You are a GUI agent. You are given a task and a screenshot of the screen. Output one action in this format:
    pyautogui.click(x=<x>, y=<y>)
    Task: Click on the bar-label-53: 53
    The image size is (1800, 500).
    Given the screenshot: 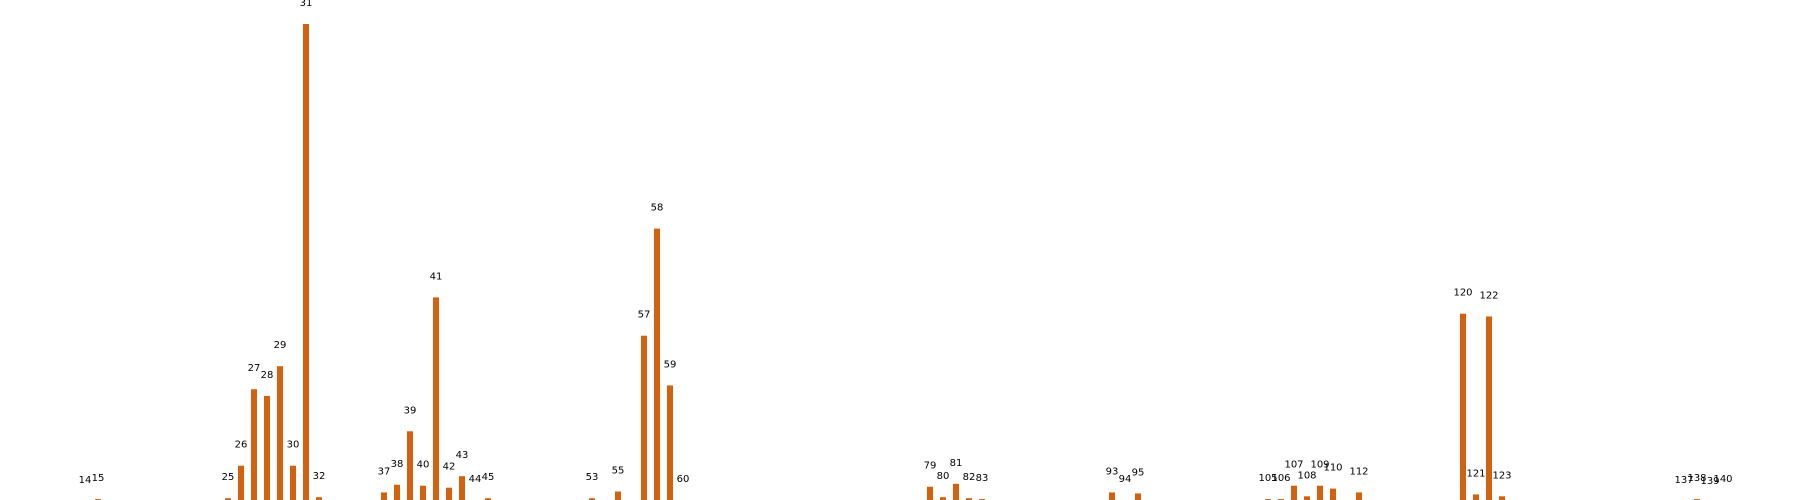 What is the action you would take?
    pyautogui.click(x=592, y=477)
    